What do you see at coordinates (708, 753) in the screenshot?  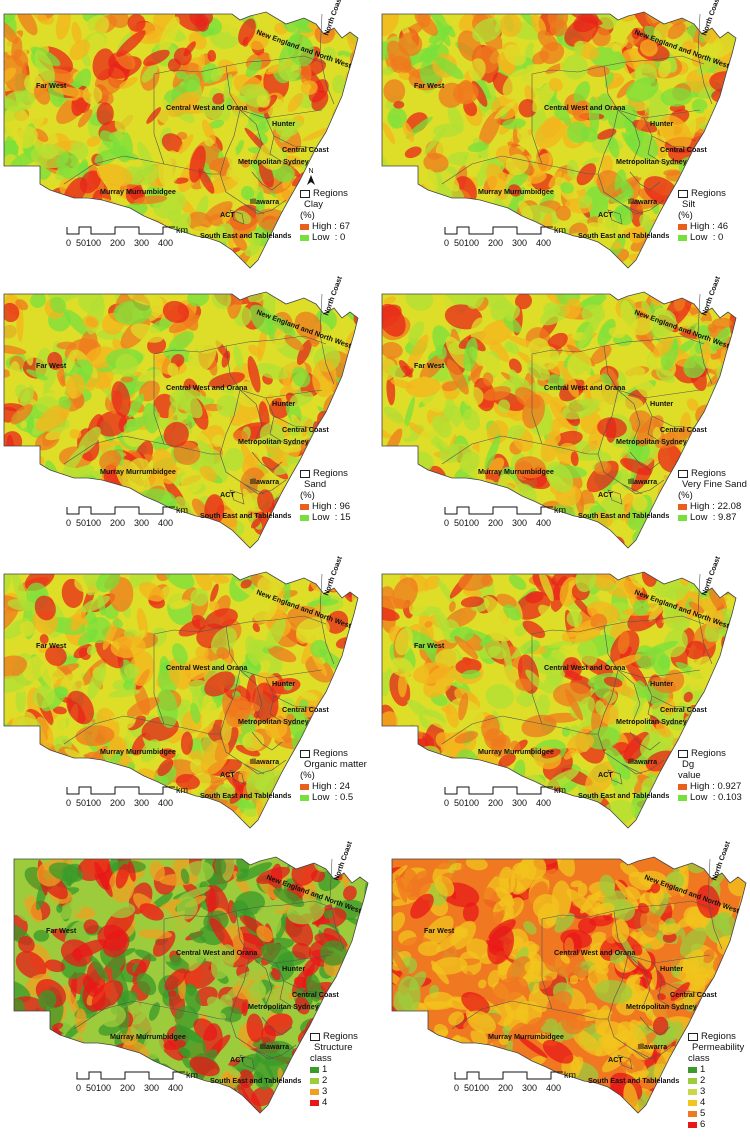 I see `legend-regions-label: Regions` at bounding box center [708, 753].